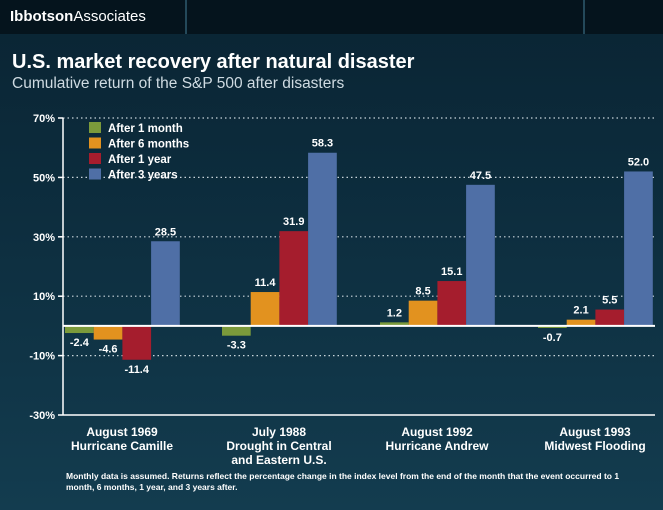 This screenshot has width=663, height=510. I want to click on y-tick-label: 30%, so click(44, 238).